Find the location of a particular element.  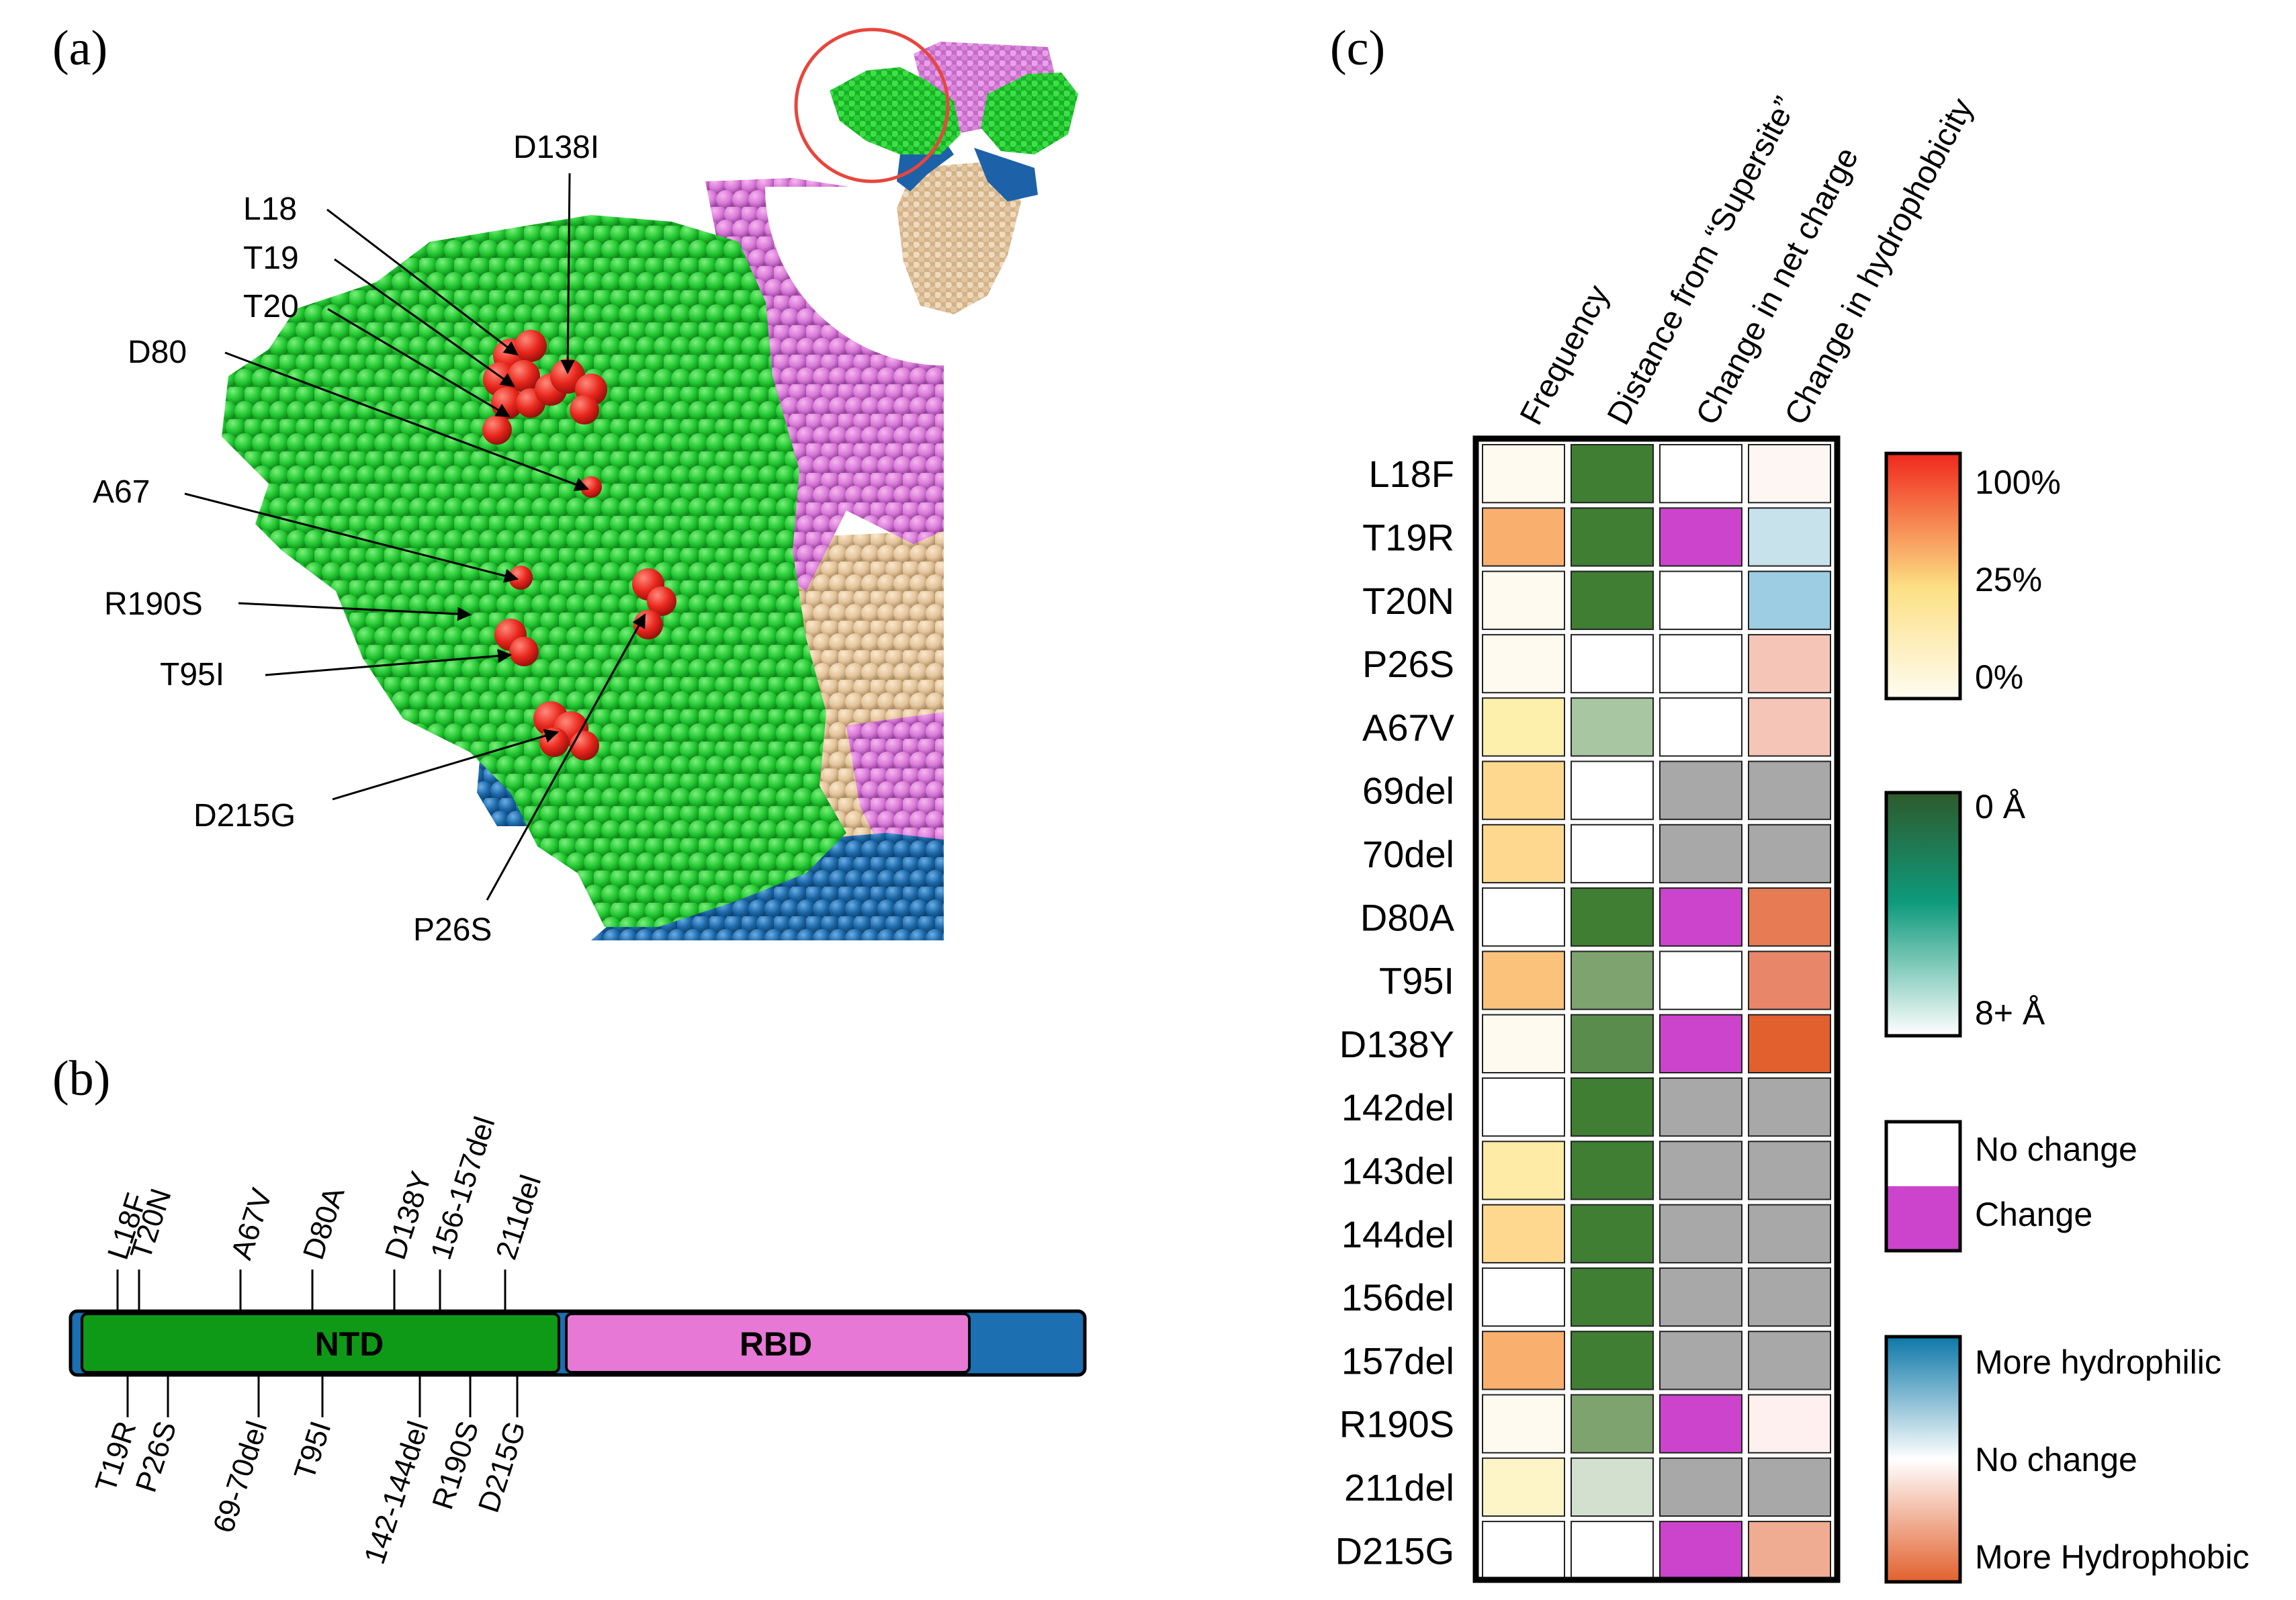

callout-arrows is located at coordinates (415, 537).